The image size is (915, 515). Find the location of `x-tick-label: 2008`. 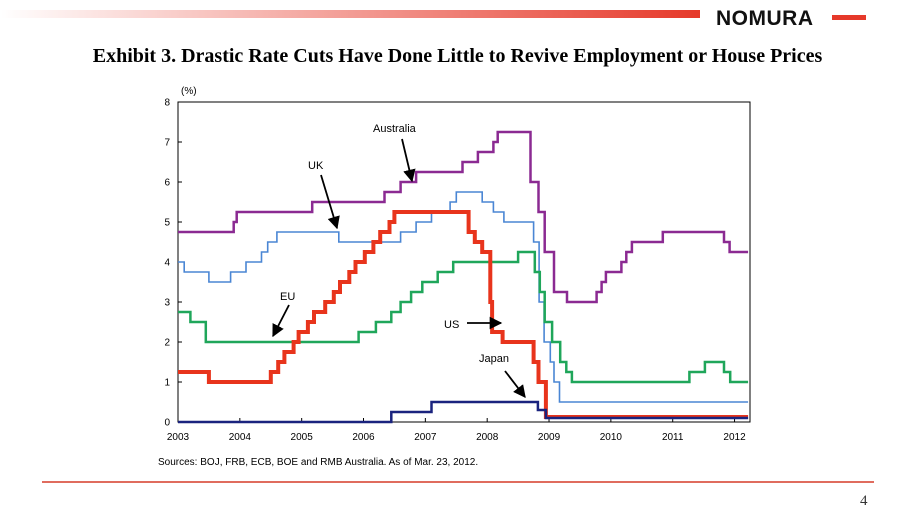

x-tick-label: 2008 is located at coordinates (487, 437).